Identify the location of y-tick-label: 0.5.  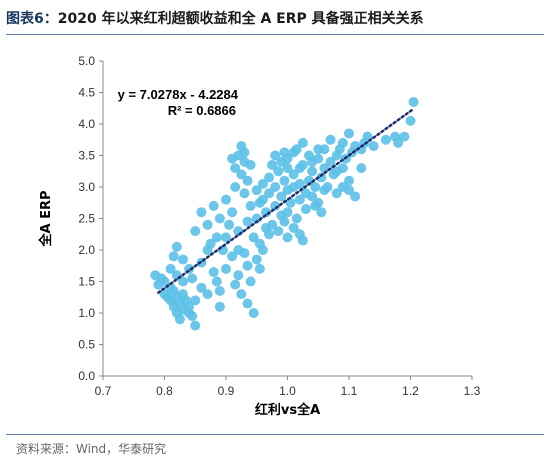
(86, 345).